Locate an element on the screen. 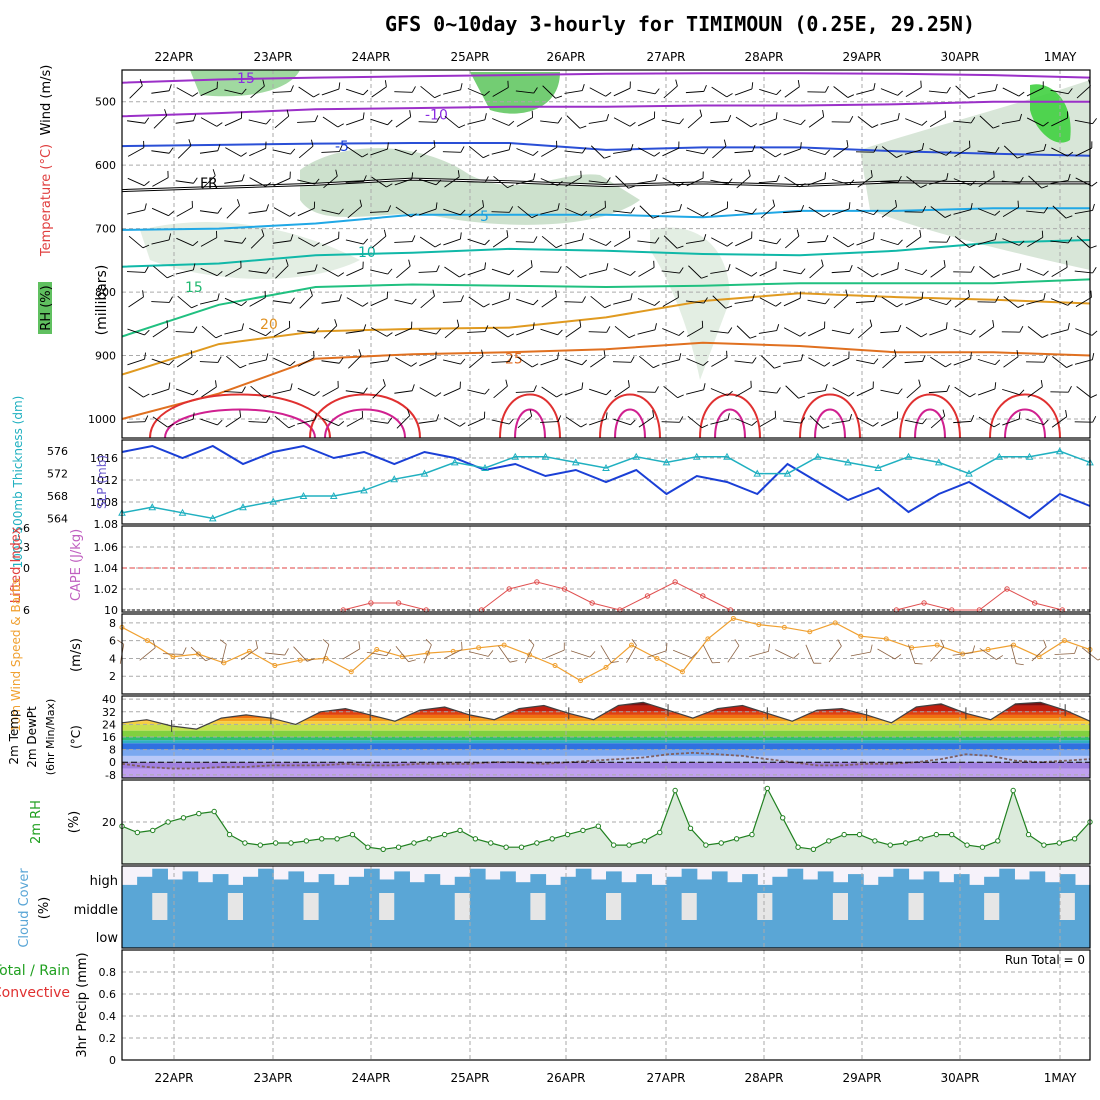 Image resolution: width=1100 pixels, height=1100 pixels. wind-axis-label: Wind (m/s) is located at coordinates (46, 100).